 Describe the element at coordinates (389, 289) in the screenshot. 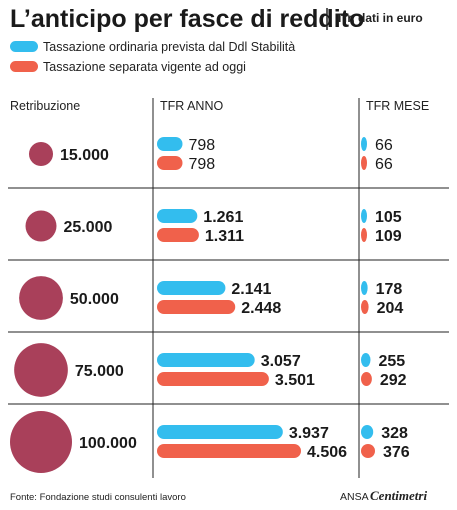

I see `value-label-mese-ordinaria: 178` at that location.